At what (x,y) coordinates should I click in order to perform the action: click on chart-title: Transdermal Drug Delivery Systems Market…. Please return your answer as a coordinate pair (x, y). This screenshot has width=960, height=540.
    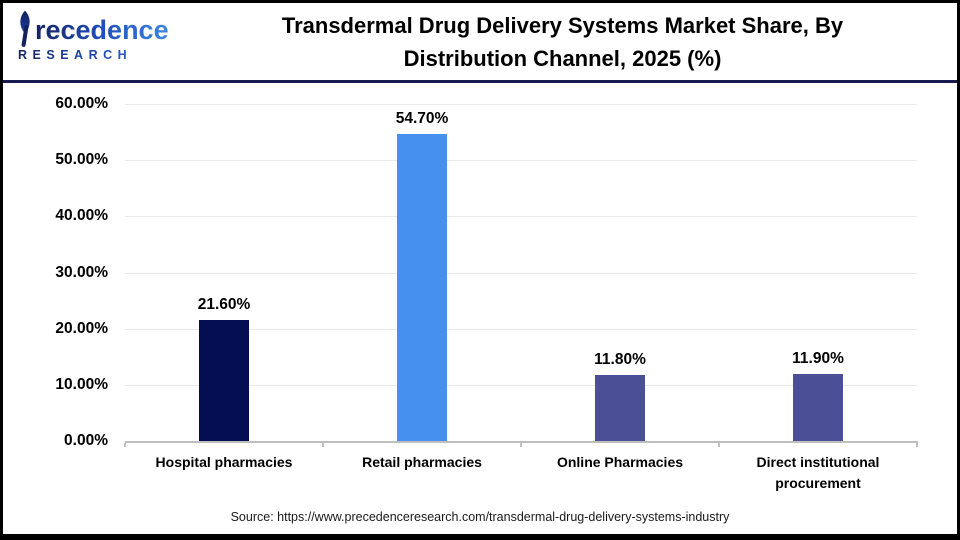
    Looking at the image, I should click on (562, 42).